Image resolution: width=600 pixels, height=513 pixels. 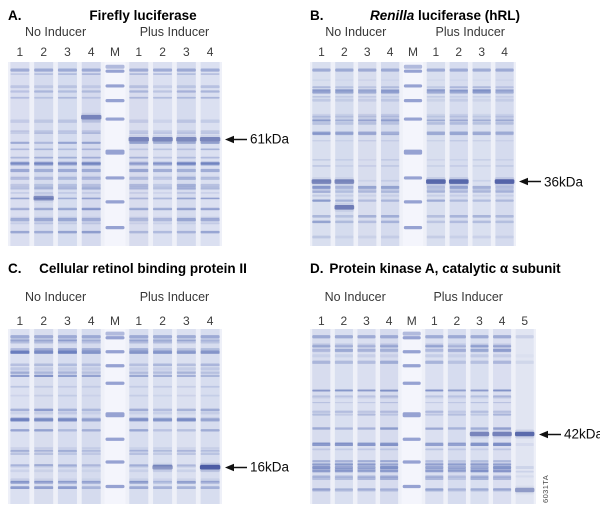 I want to click on molecular-weight-annotation: 42kDa, so click(x=569, y=434).